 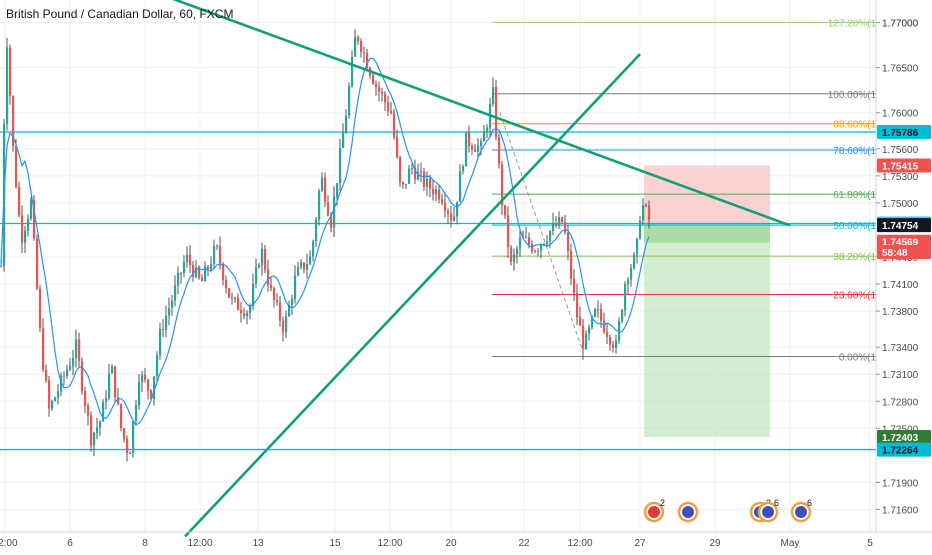 What do you see at coordinates (871, 257) in the screenshot?
I see `fib-level-label: 38.20%(1.74409)` at bounding box center [871, 257].